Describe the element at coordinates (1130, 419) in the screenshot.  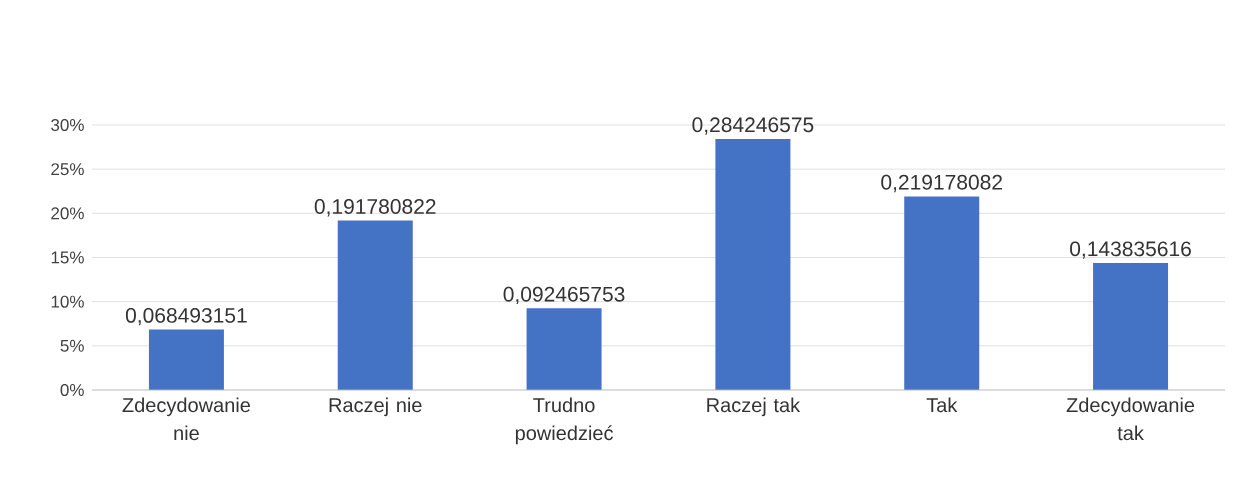
I see `x-tick-label: Zdecydowanie tak` at that location.